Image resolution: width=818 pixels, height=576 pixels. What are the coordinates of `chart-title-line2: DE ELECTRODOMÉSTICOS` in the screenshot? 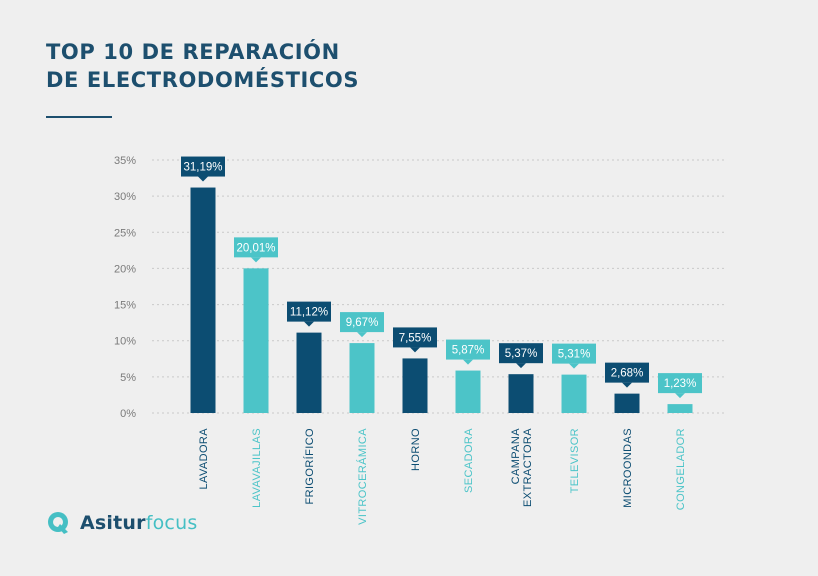 It's located at (203, 80).